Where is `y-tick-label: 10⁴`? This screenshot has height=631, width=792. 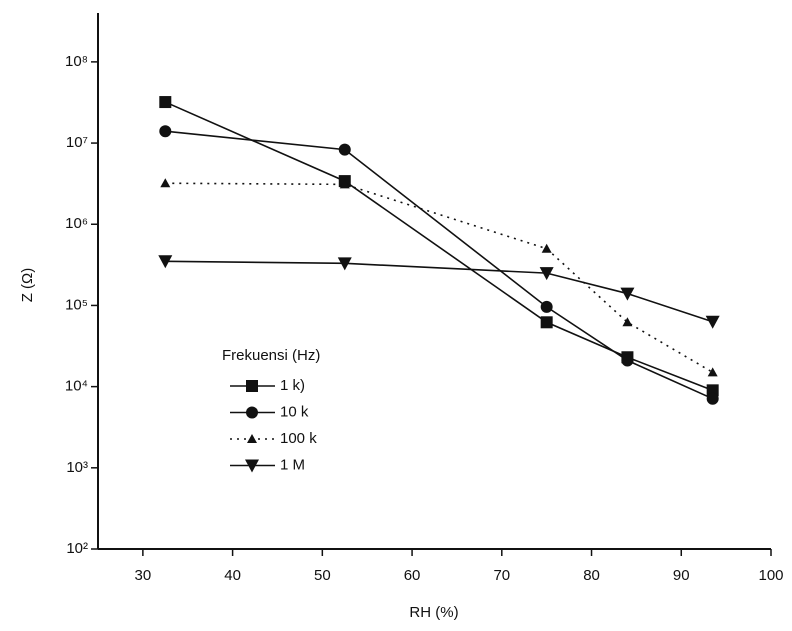 y-tick-label: 10⁴ is located at coordinates (76, 386).